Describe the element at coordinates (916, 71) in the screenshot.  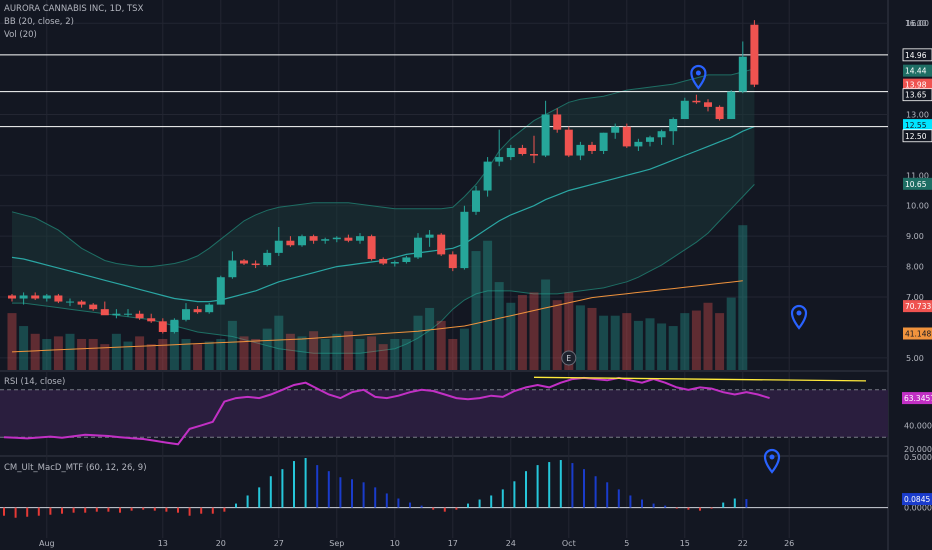
I see `price-tag-label: 14.44` at that location.